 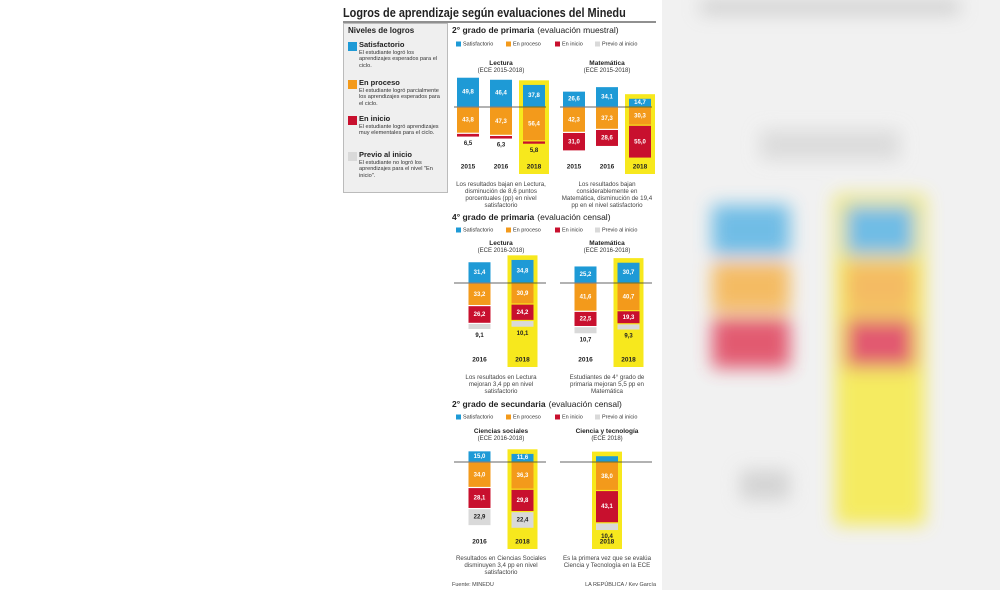 What do you see at coordinates (381, 30) in the screenshot?
I see `levels-title: Niveles de logros` at bounding box center [381, 30].